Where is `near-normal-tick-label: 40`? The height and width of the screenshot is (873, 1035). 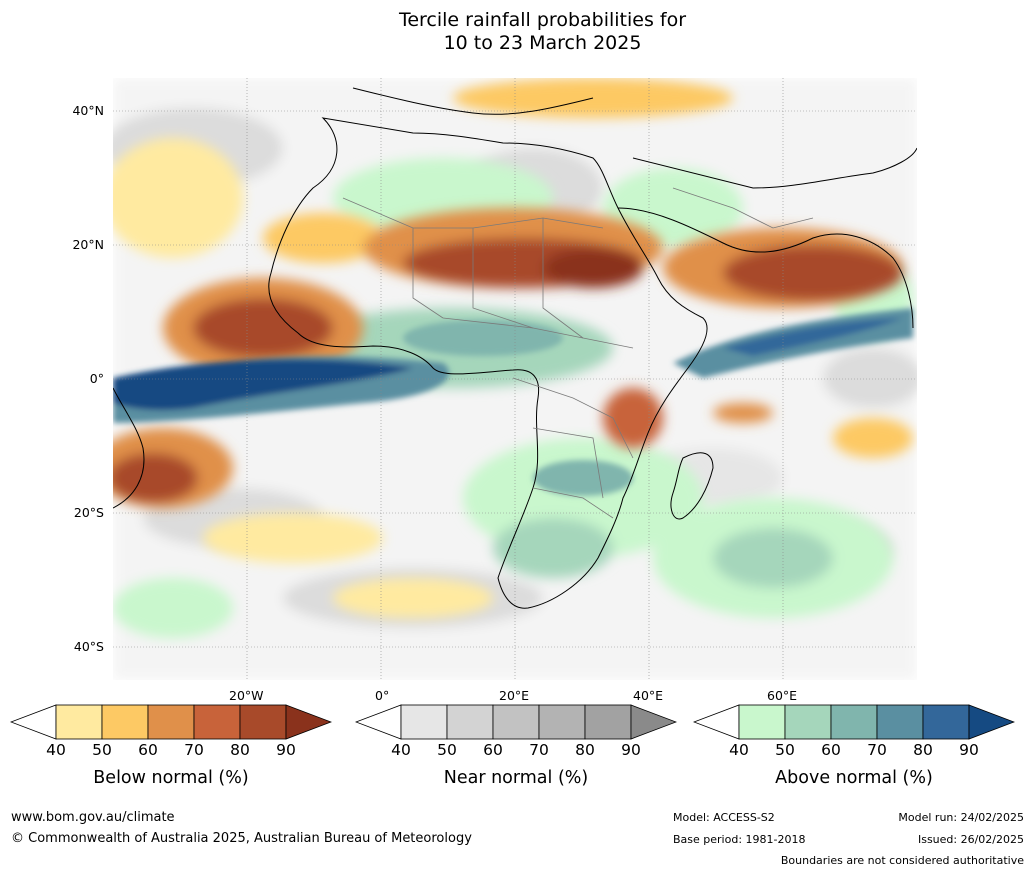
near-normal-tick-label: 40 is located at coordinates (401, 750).